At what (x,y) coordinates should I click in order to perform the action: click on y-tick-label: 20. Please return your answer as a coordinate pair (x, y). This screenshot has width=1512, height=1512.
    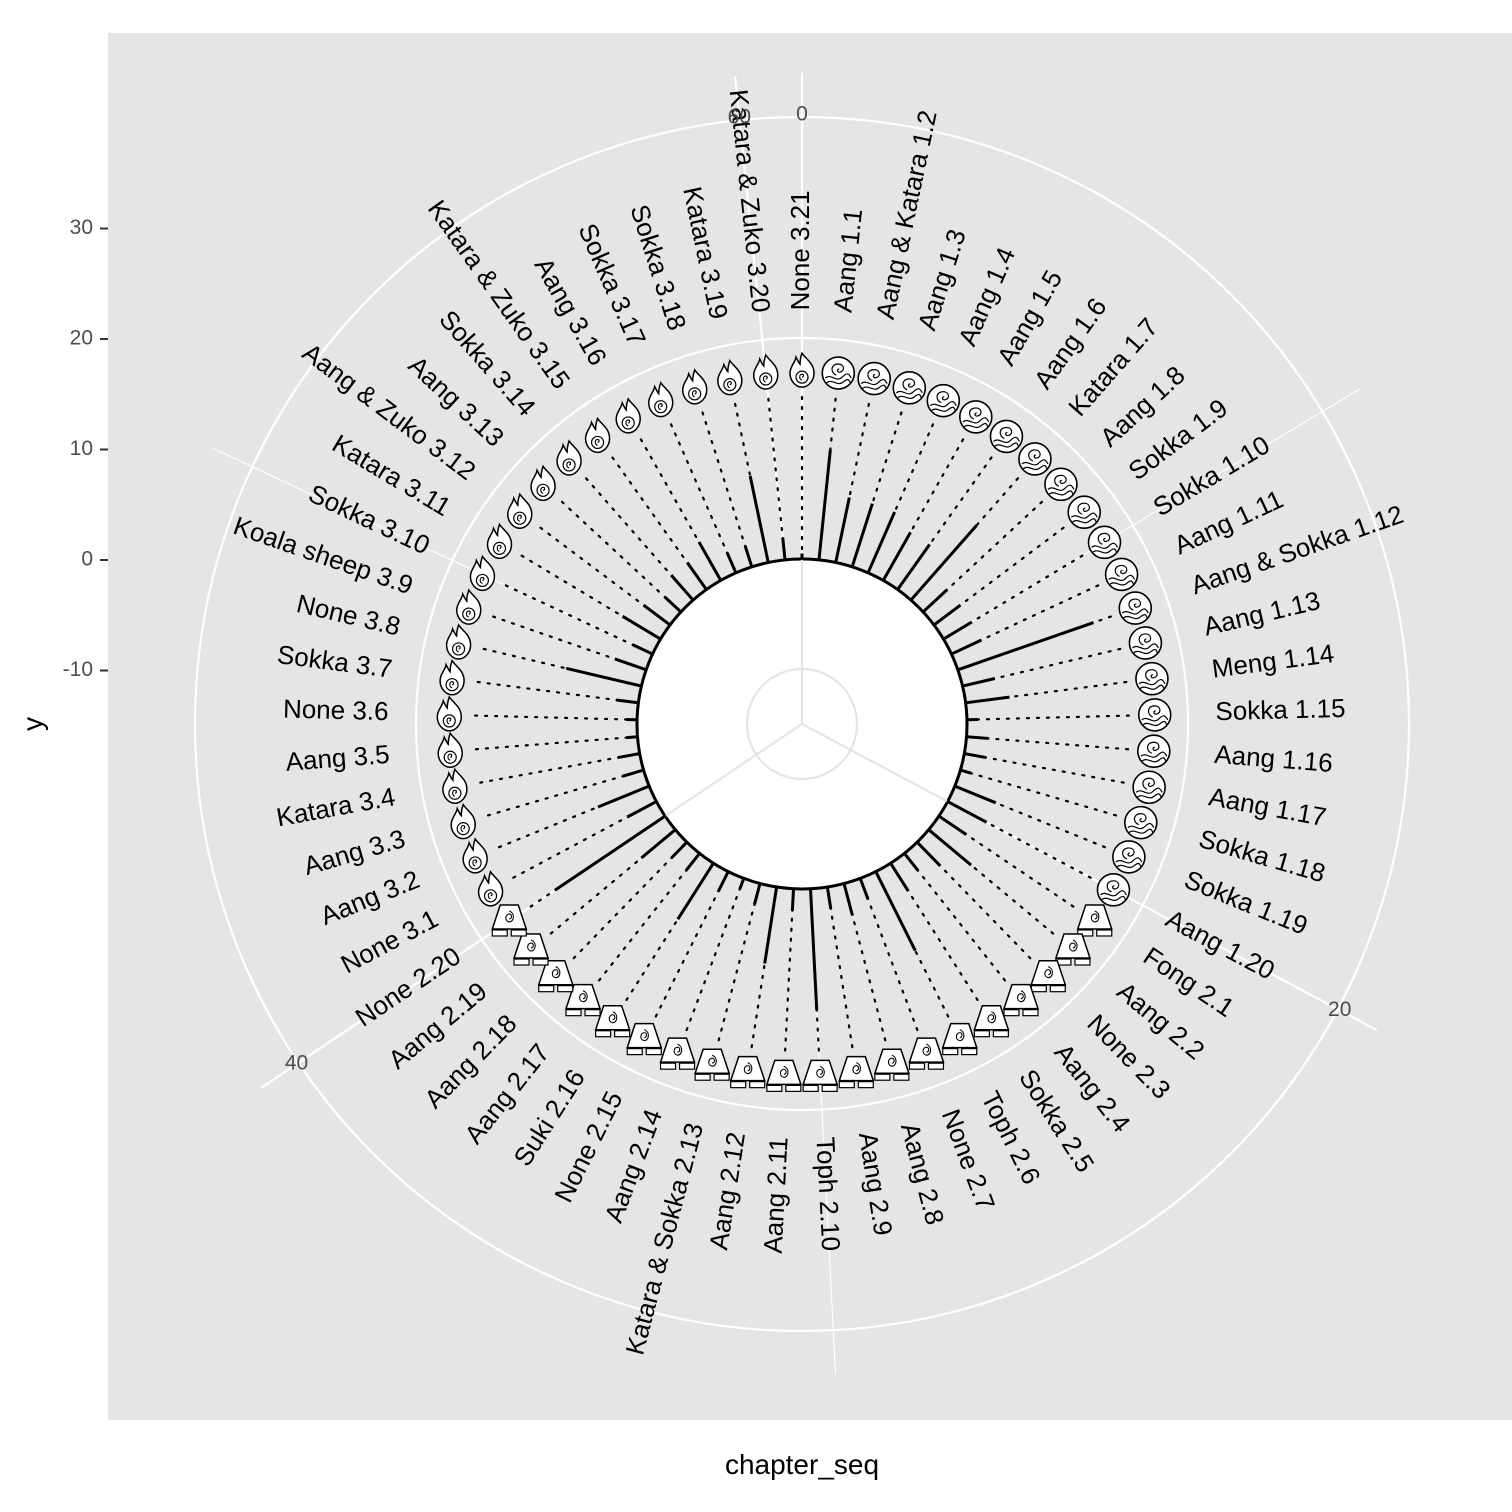
    Looking at the image, I should click on (81, 338).